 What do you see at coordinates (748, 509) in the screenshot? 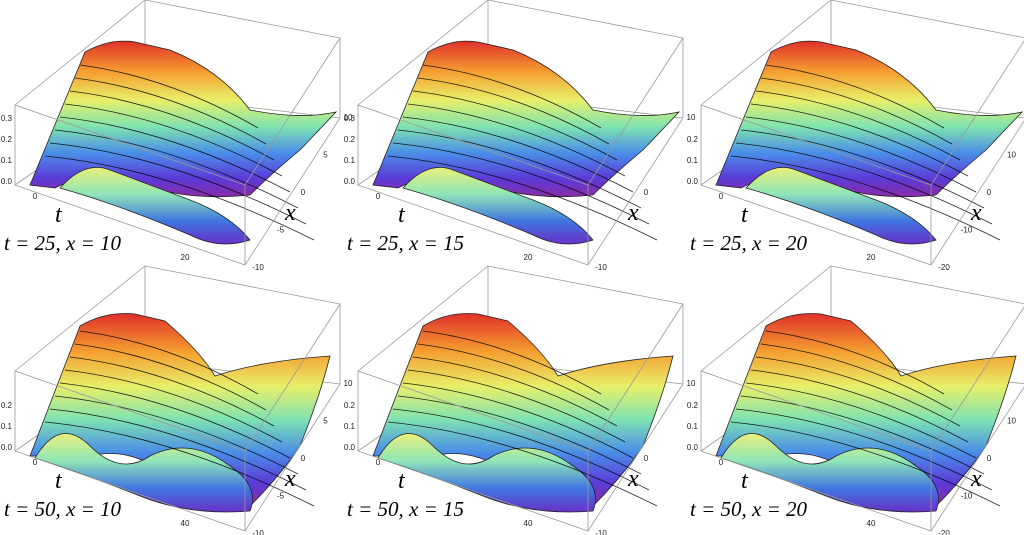
I see `panel-caption: t = 50, x = 20` at bounding box center [748, 509].